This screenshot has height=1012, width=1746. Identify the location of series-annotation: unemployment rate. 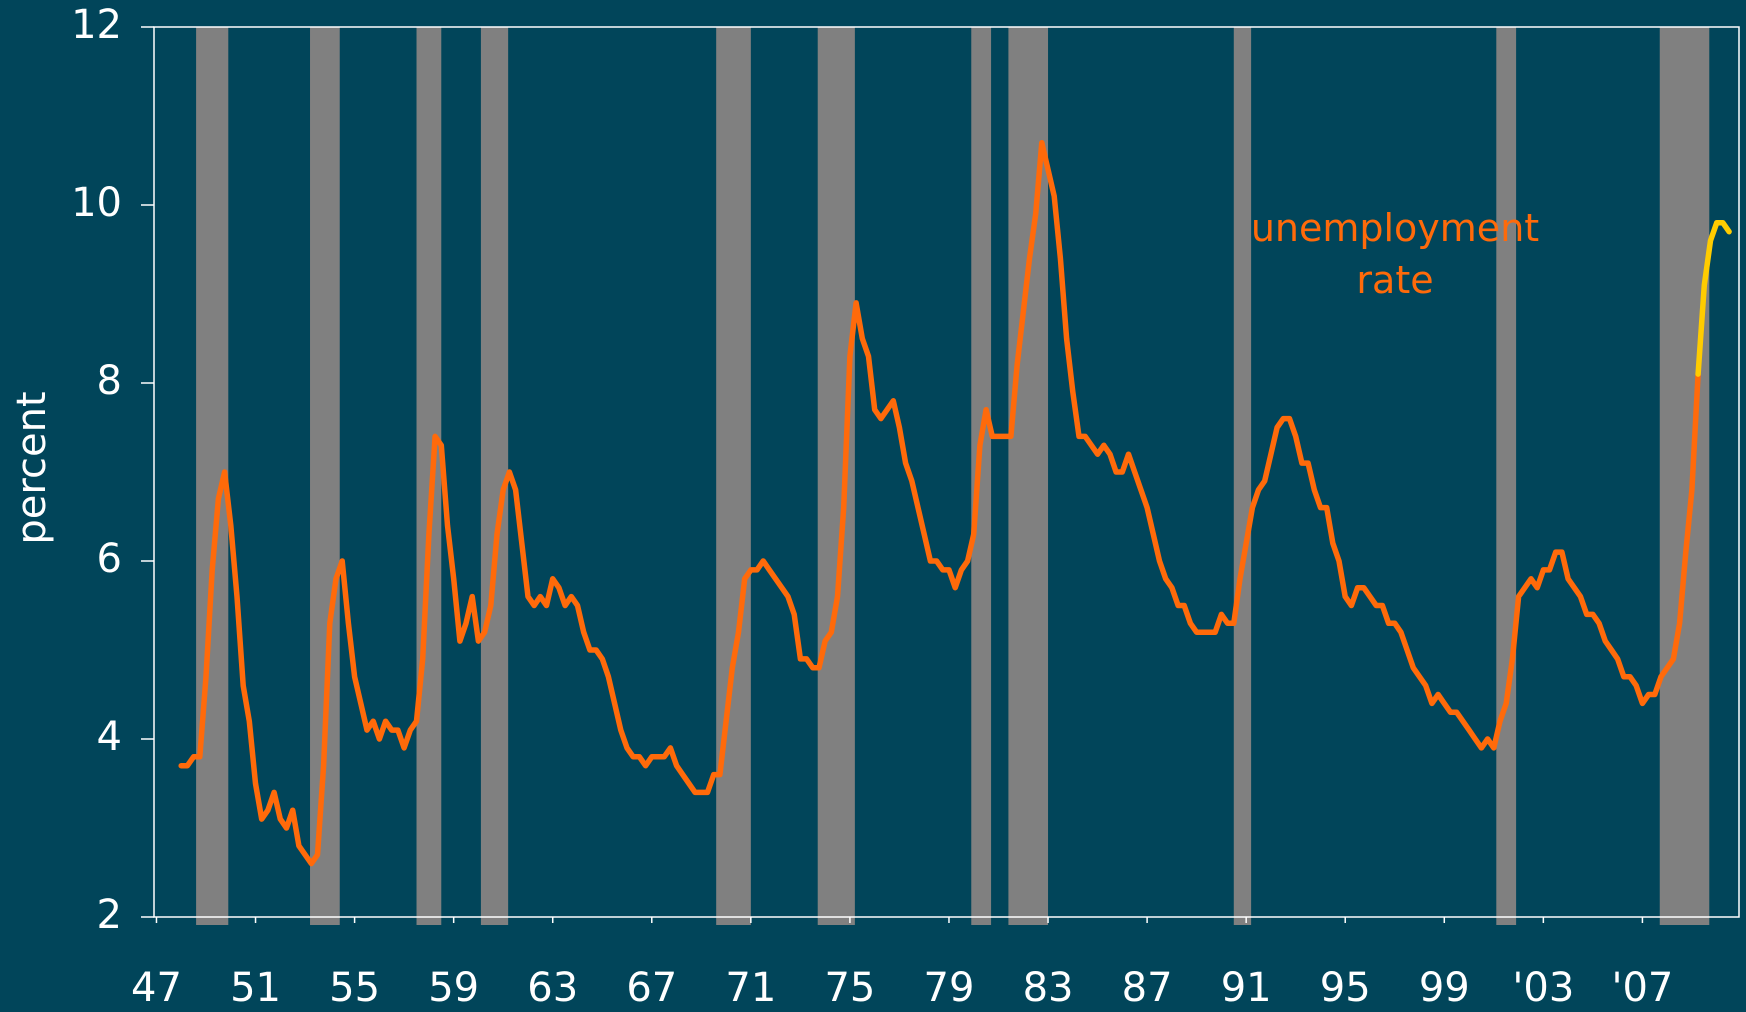
(1395, 254).